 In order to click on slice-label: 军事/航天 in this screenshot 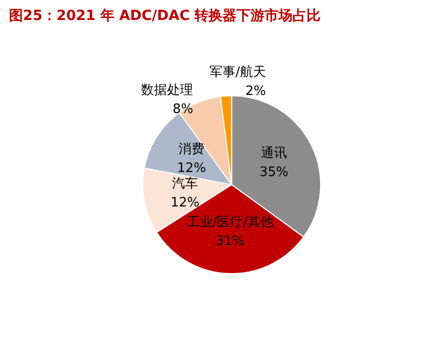, I will do `click(238, 72)`.